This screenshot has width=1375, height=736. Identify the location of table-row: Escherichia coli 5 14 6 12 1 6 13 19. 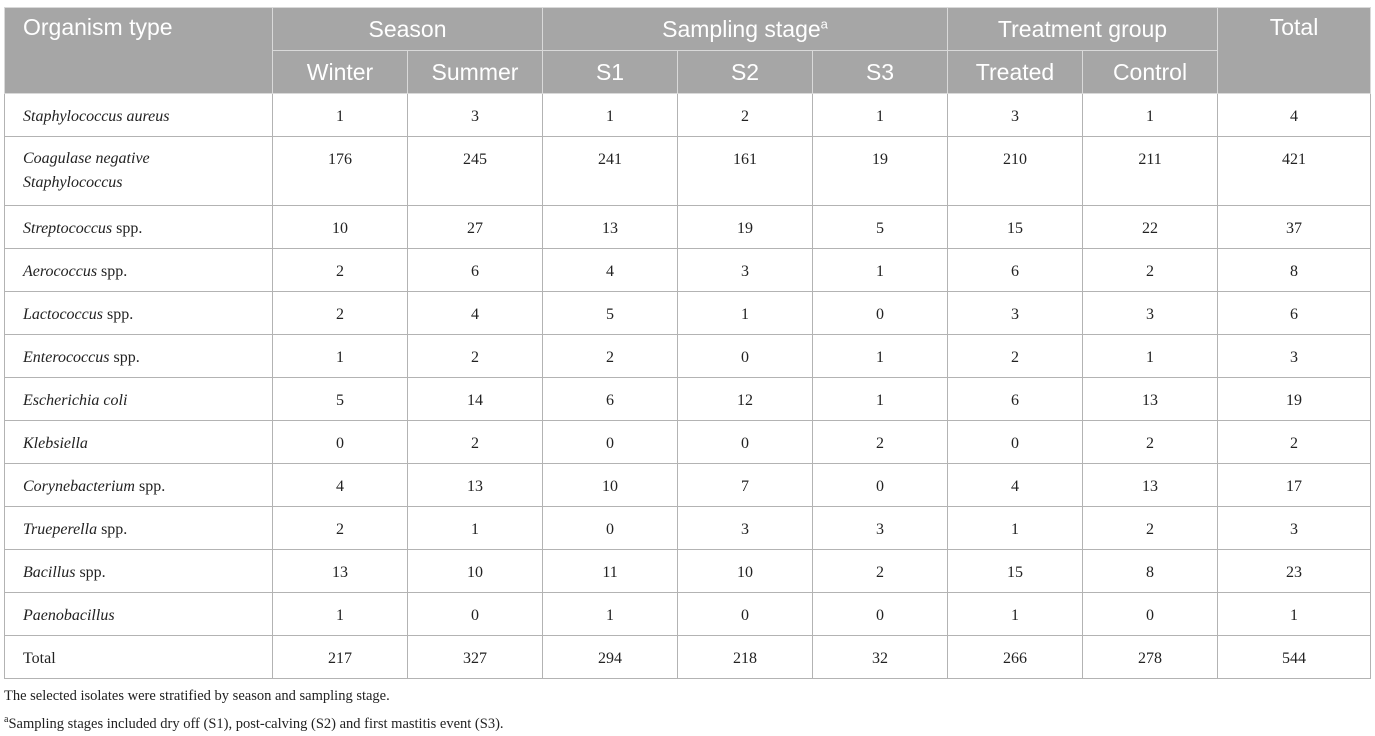
(688, 399).